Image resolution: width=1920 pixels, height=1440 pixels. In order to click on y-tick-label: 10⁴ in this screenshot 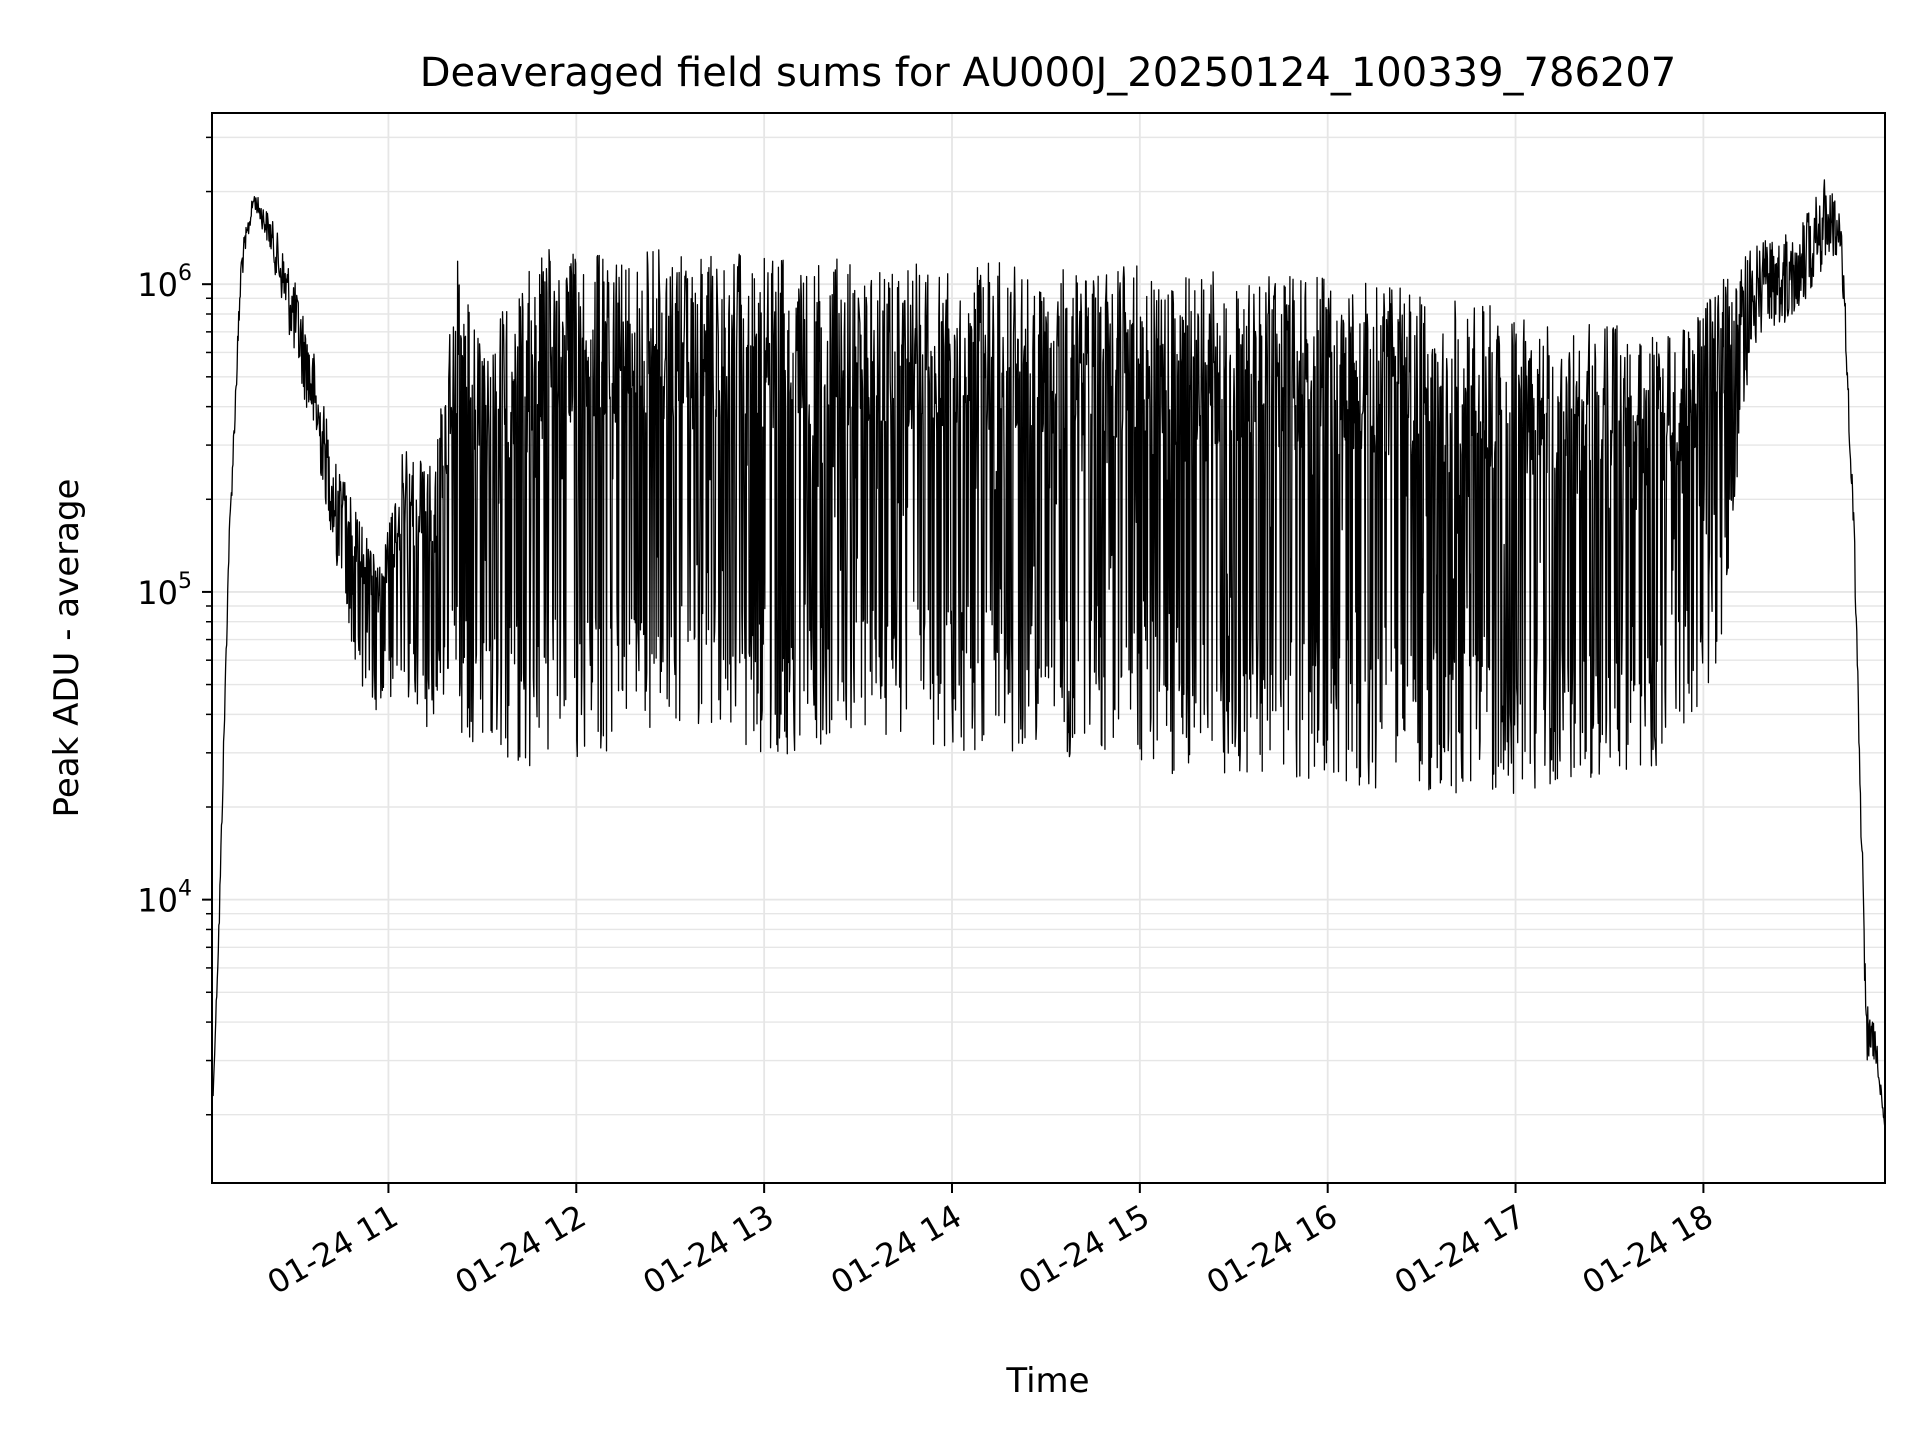, I will do `click(164, 898)`.